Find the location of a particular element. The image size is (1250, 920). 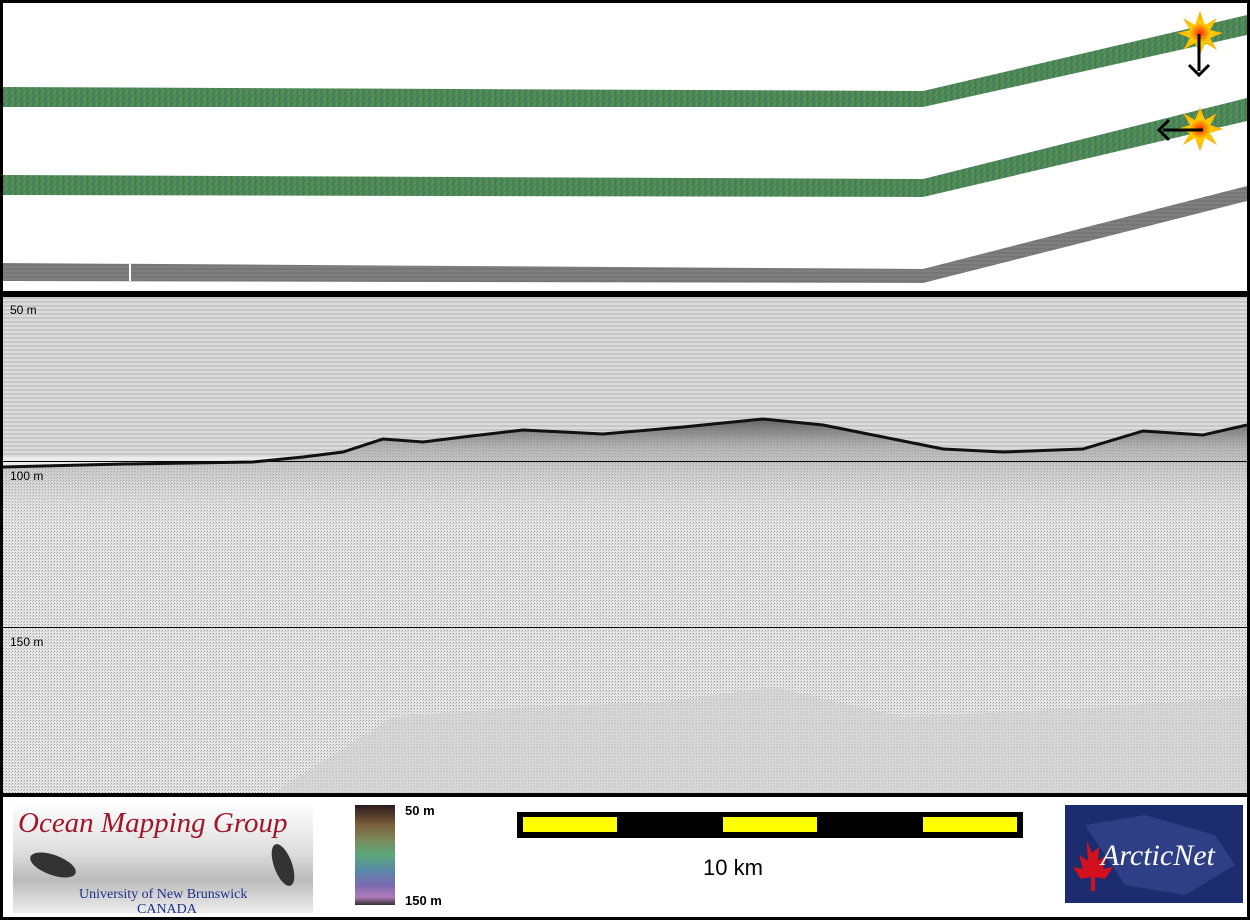

scale-bar is located at coordinates (770, 825).